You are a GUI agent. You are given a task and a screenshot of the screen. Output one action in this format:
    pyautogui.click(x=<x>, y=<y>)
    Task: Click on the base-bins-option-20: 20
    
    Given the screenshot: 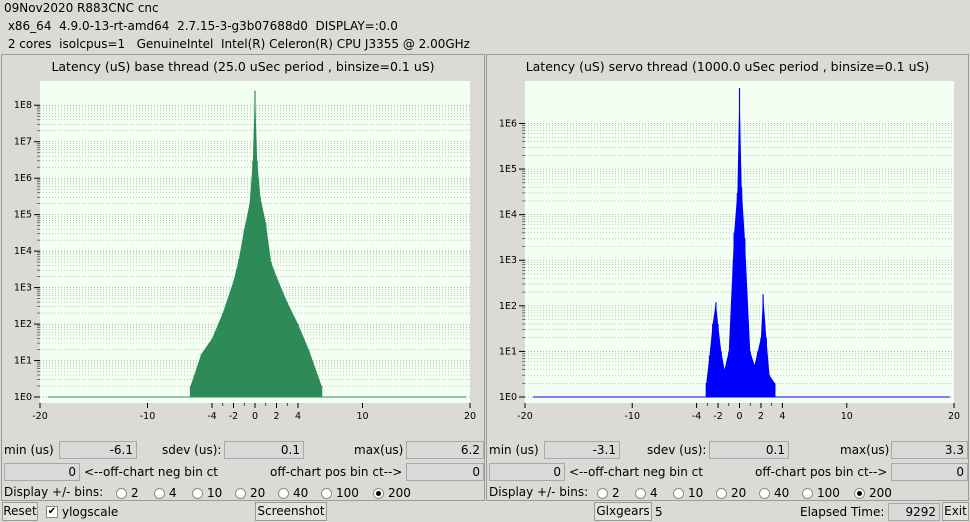 What is the action you would take?
    pyautogui.click(x=250, y=493)
    